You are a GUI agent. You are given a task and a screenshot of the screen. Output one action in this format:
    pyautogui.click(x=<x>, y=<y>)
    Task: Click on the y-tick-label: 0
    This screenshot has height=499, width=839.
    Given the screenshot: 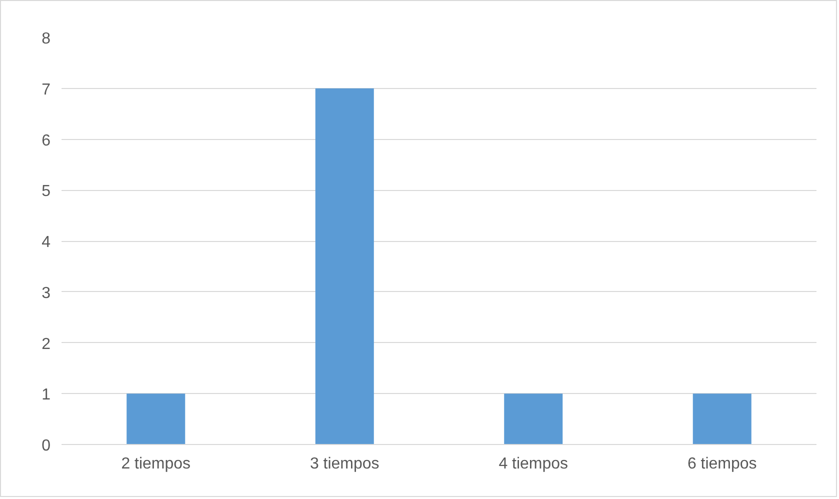 What is the action you would take?
    pyautogui.click(x=46, y=446)
    